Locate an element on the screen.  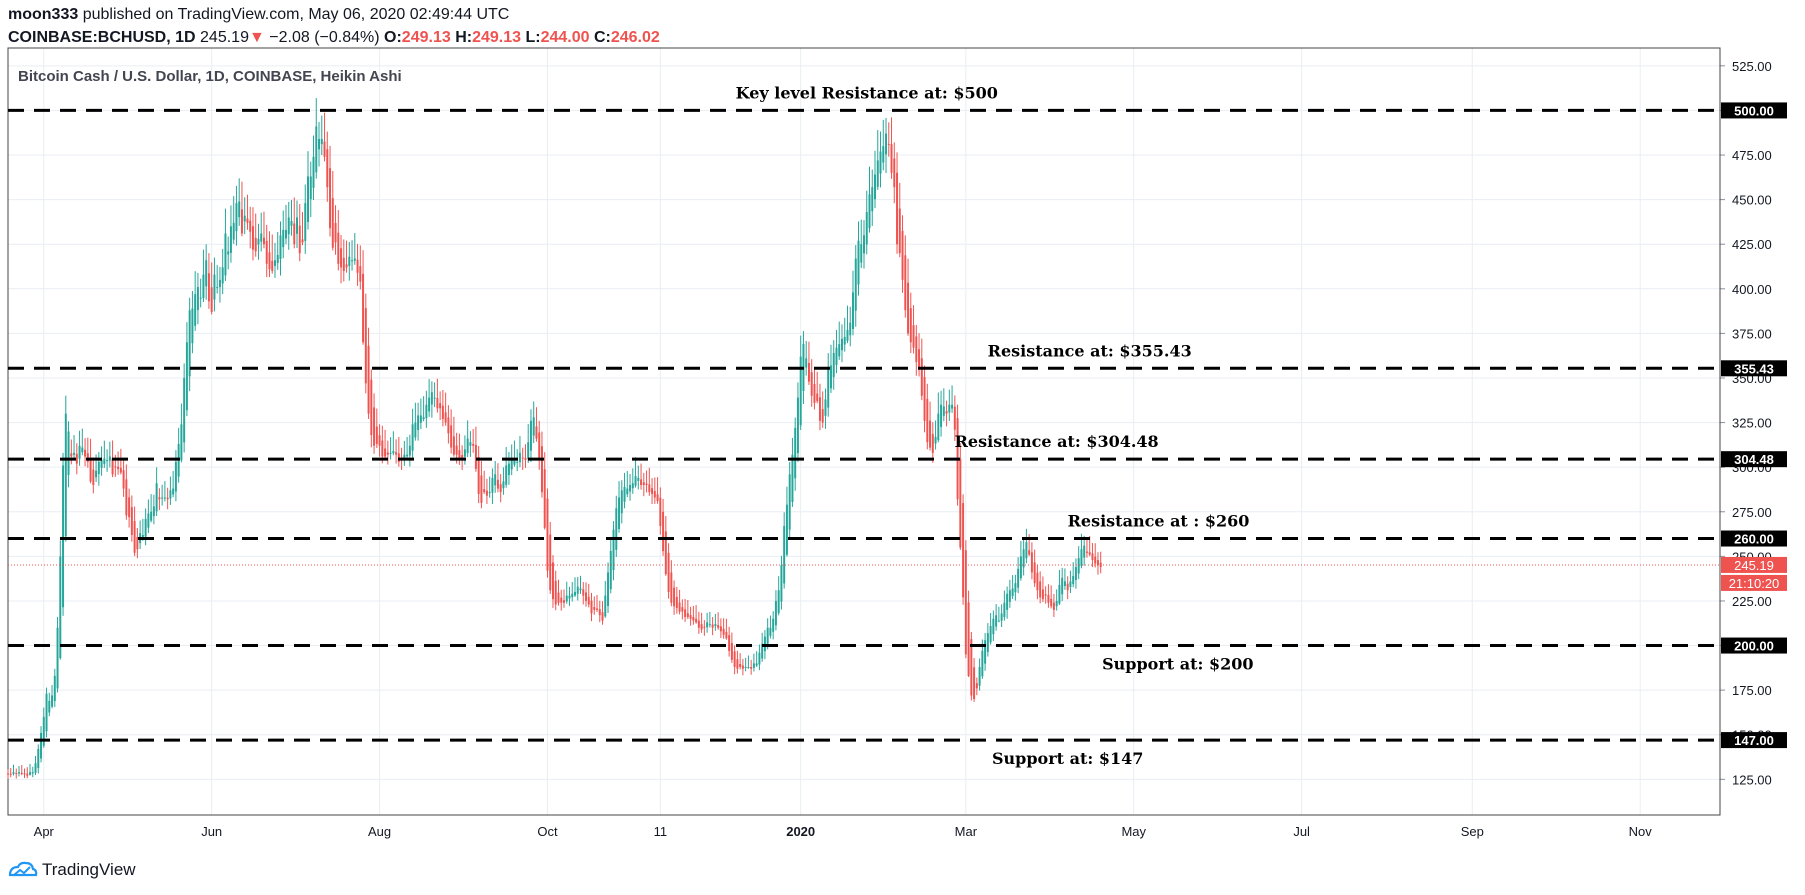
last-price: 245.19 is located at coordinates (224, 37).